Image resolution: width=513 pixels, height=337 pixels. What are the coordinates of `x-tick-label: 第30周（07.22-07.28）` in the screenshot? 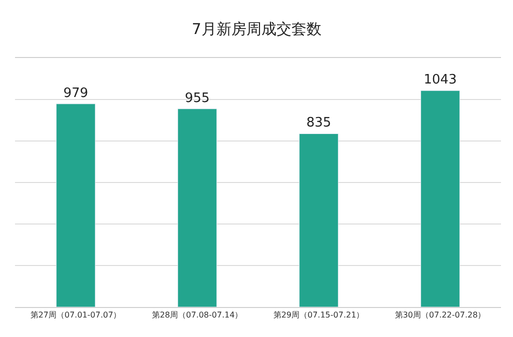 It's located at (440, 315).